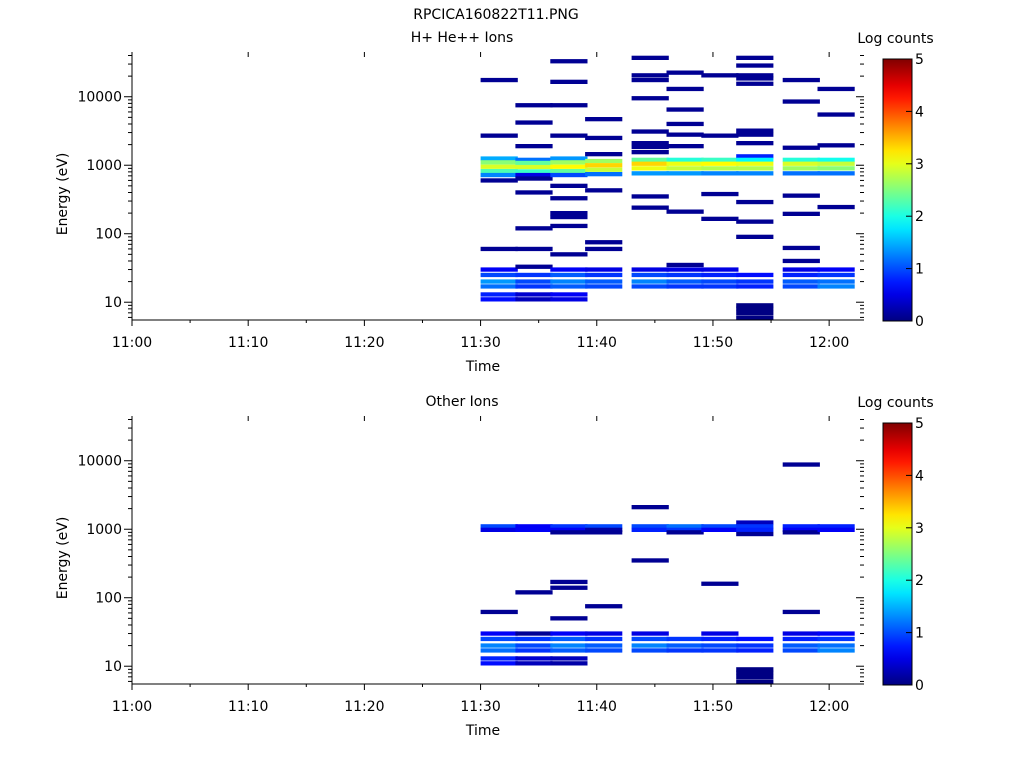 The width and height of the screenshot is (1024, 768). What do you see at coordinates (482, 367) in the screenshot?
I see `x-axis-label: Time` at bounding box center [482, 367].